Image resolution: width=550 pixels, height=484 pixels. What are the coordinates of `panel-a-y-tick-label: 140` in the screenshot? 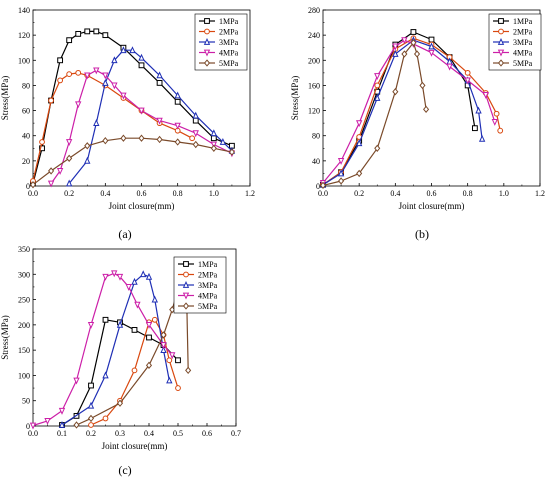 It's located at (24, 10).